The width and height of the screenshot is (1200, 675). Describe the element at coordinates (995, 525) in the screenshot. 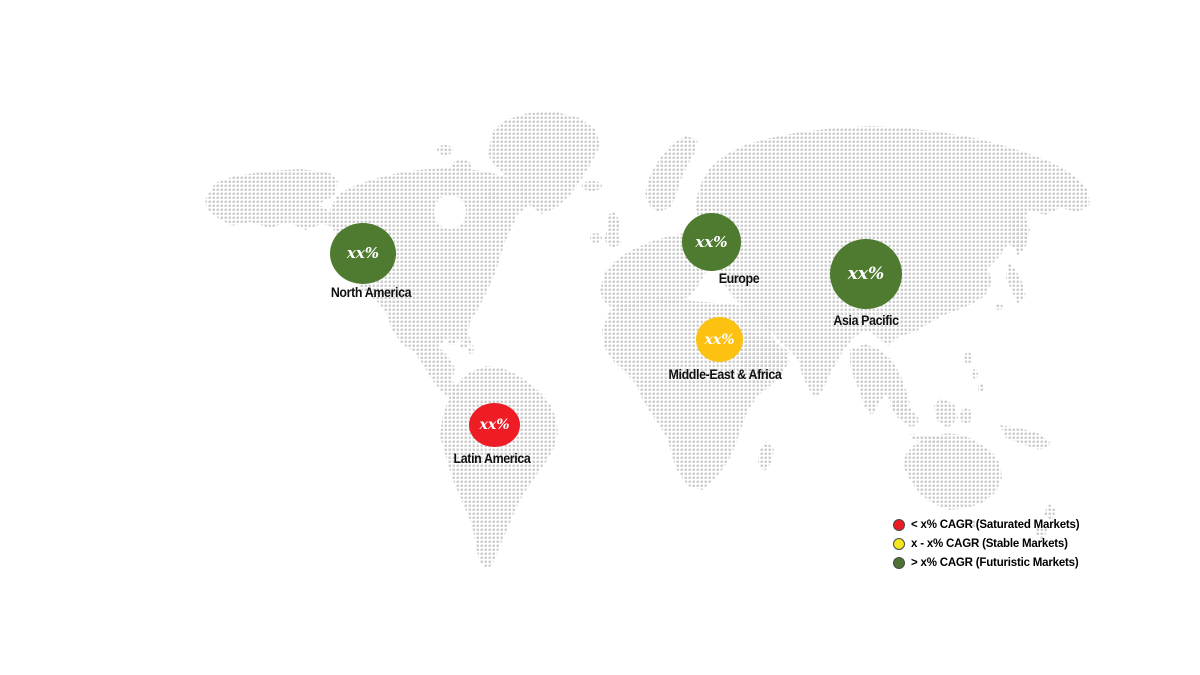

I see `legend-label-saturated: < x% CAGR (Saturated Markets)` at that location.